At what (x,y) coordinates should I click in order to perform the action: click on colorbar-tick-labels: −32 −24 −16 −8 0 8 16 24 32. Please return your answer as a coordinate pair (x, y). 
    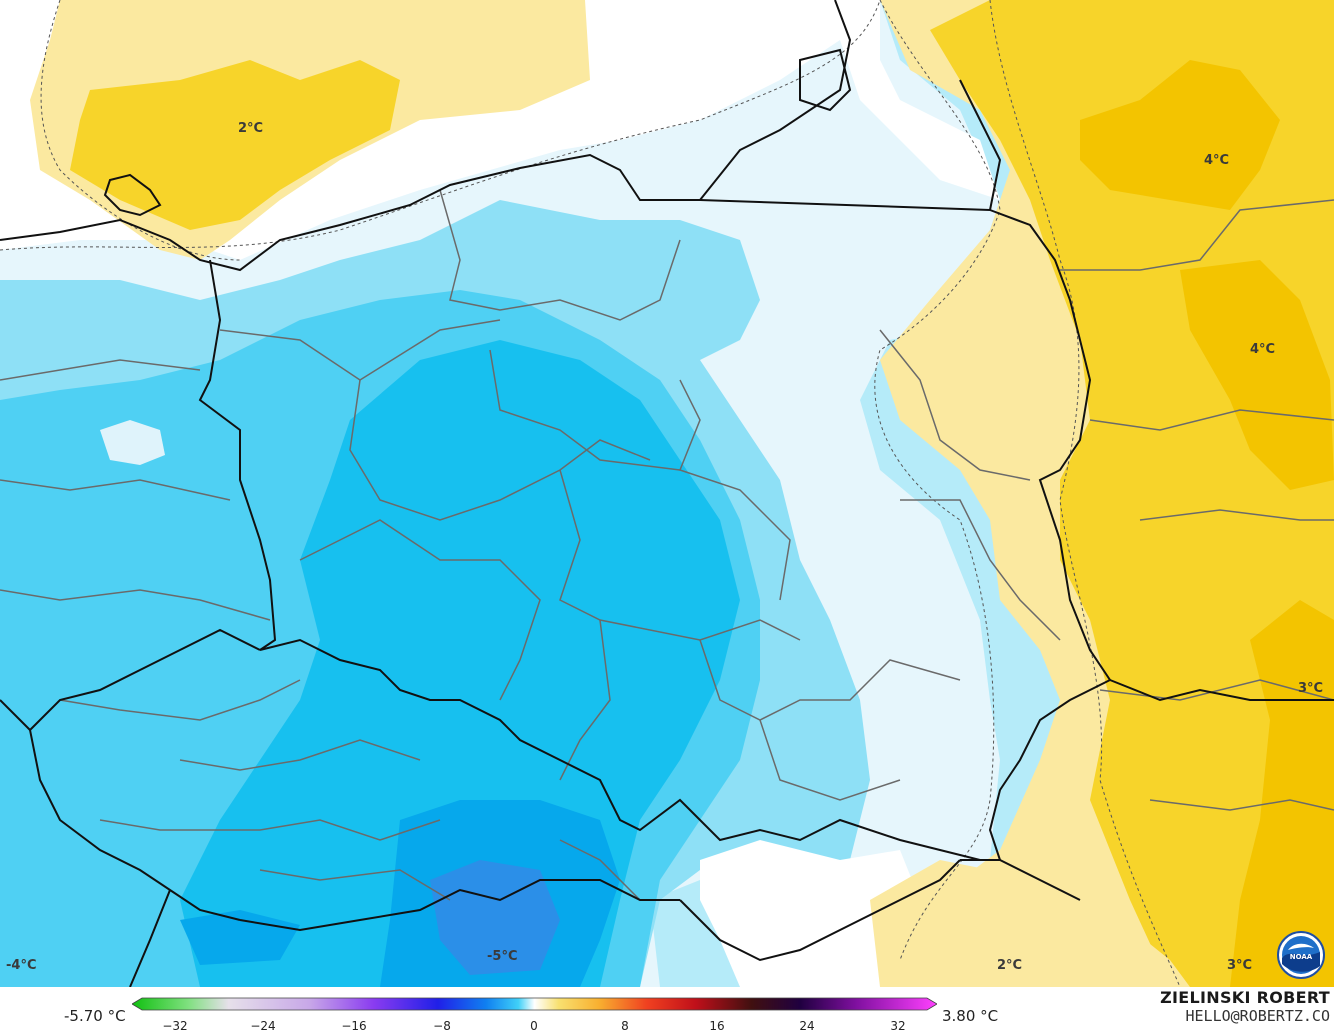
    Looking at the image, I should click on (533, 1026).